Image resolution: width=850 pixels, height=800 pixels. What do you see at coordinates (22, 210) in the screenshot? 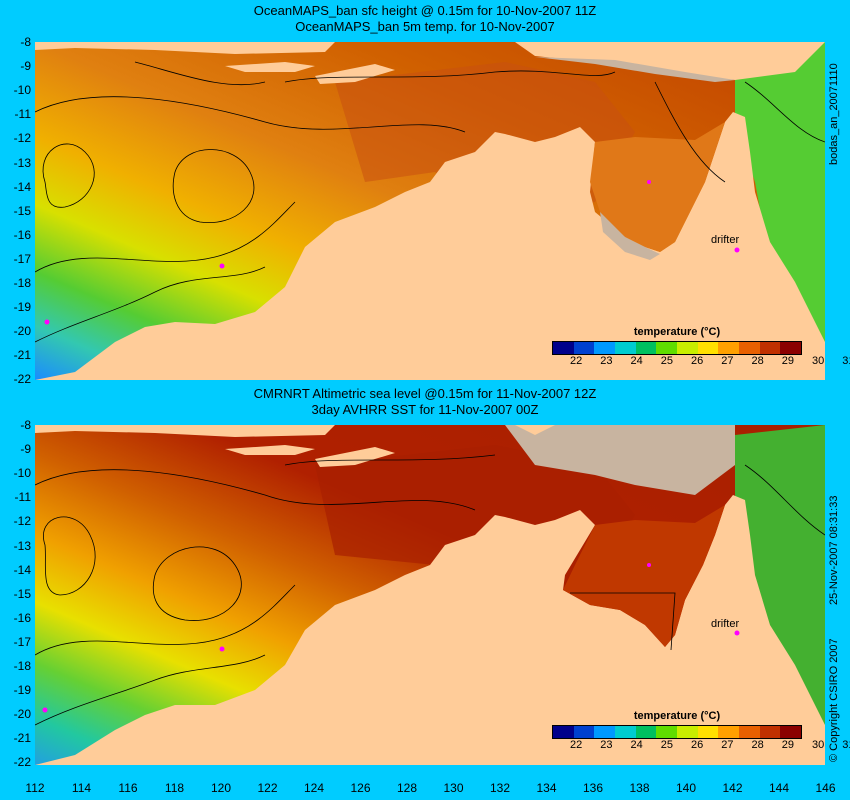
I see `latitude-tick-label: -15` at bounding box center [22, 210].